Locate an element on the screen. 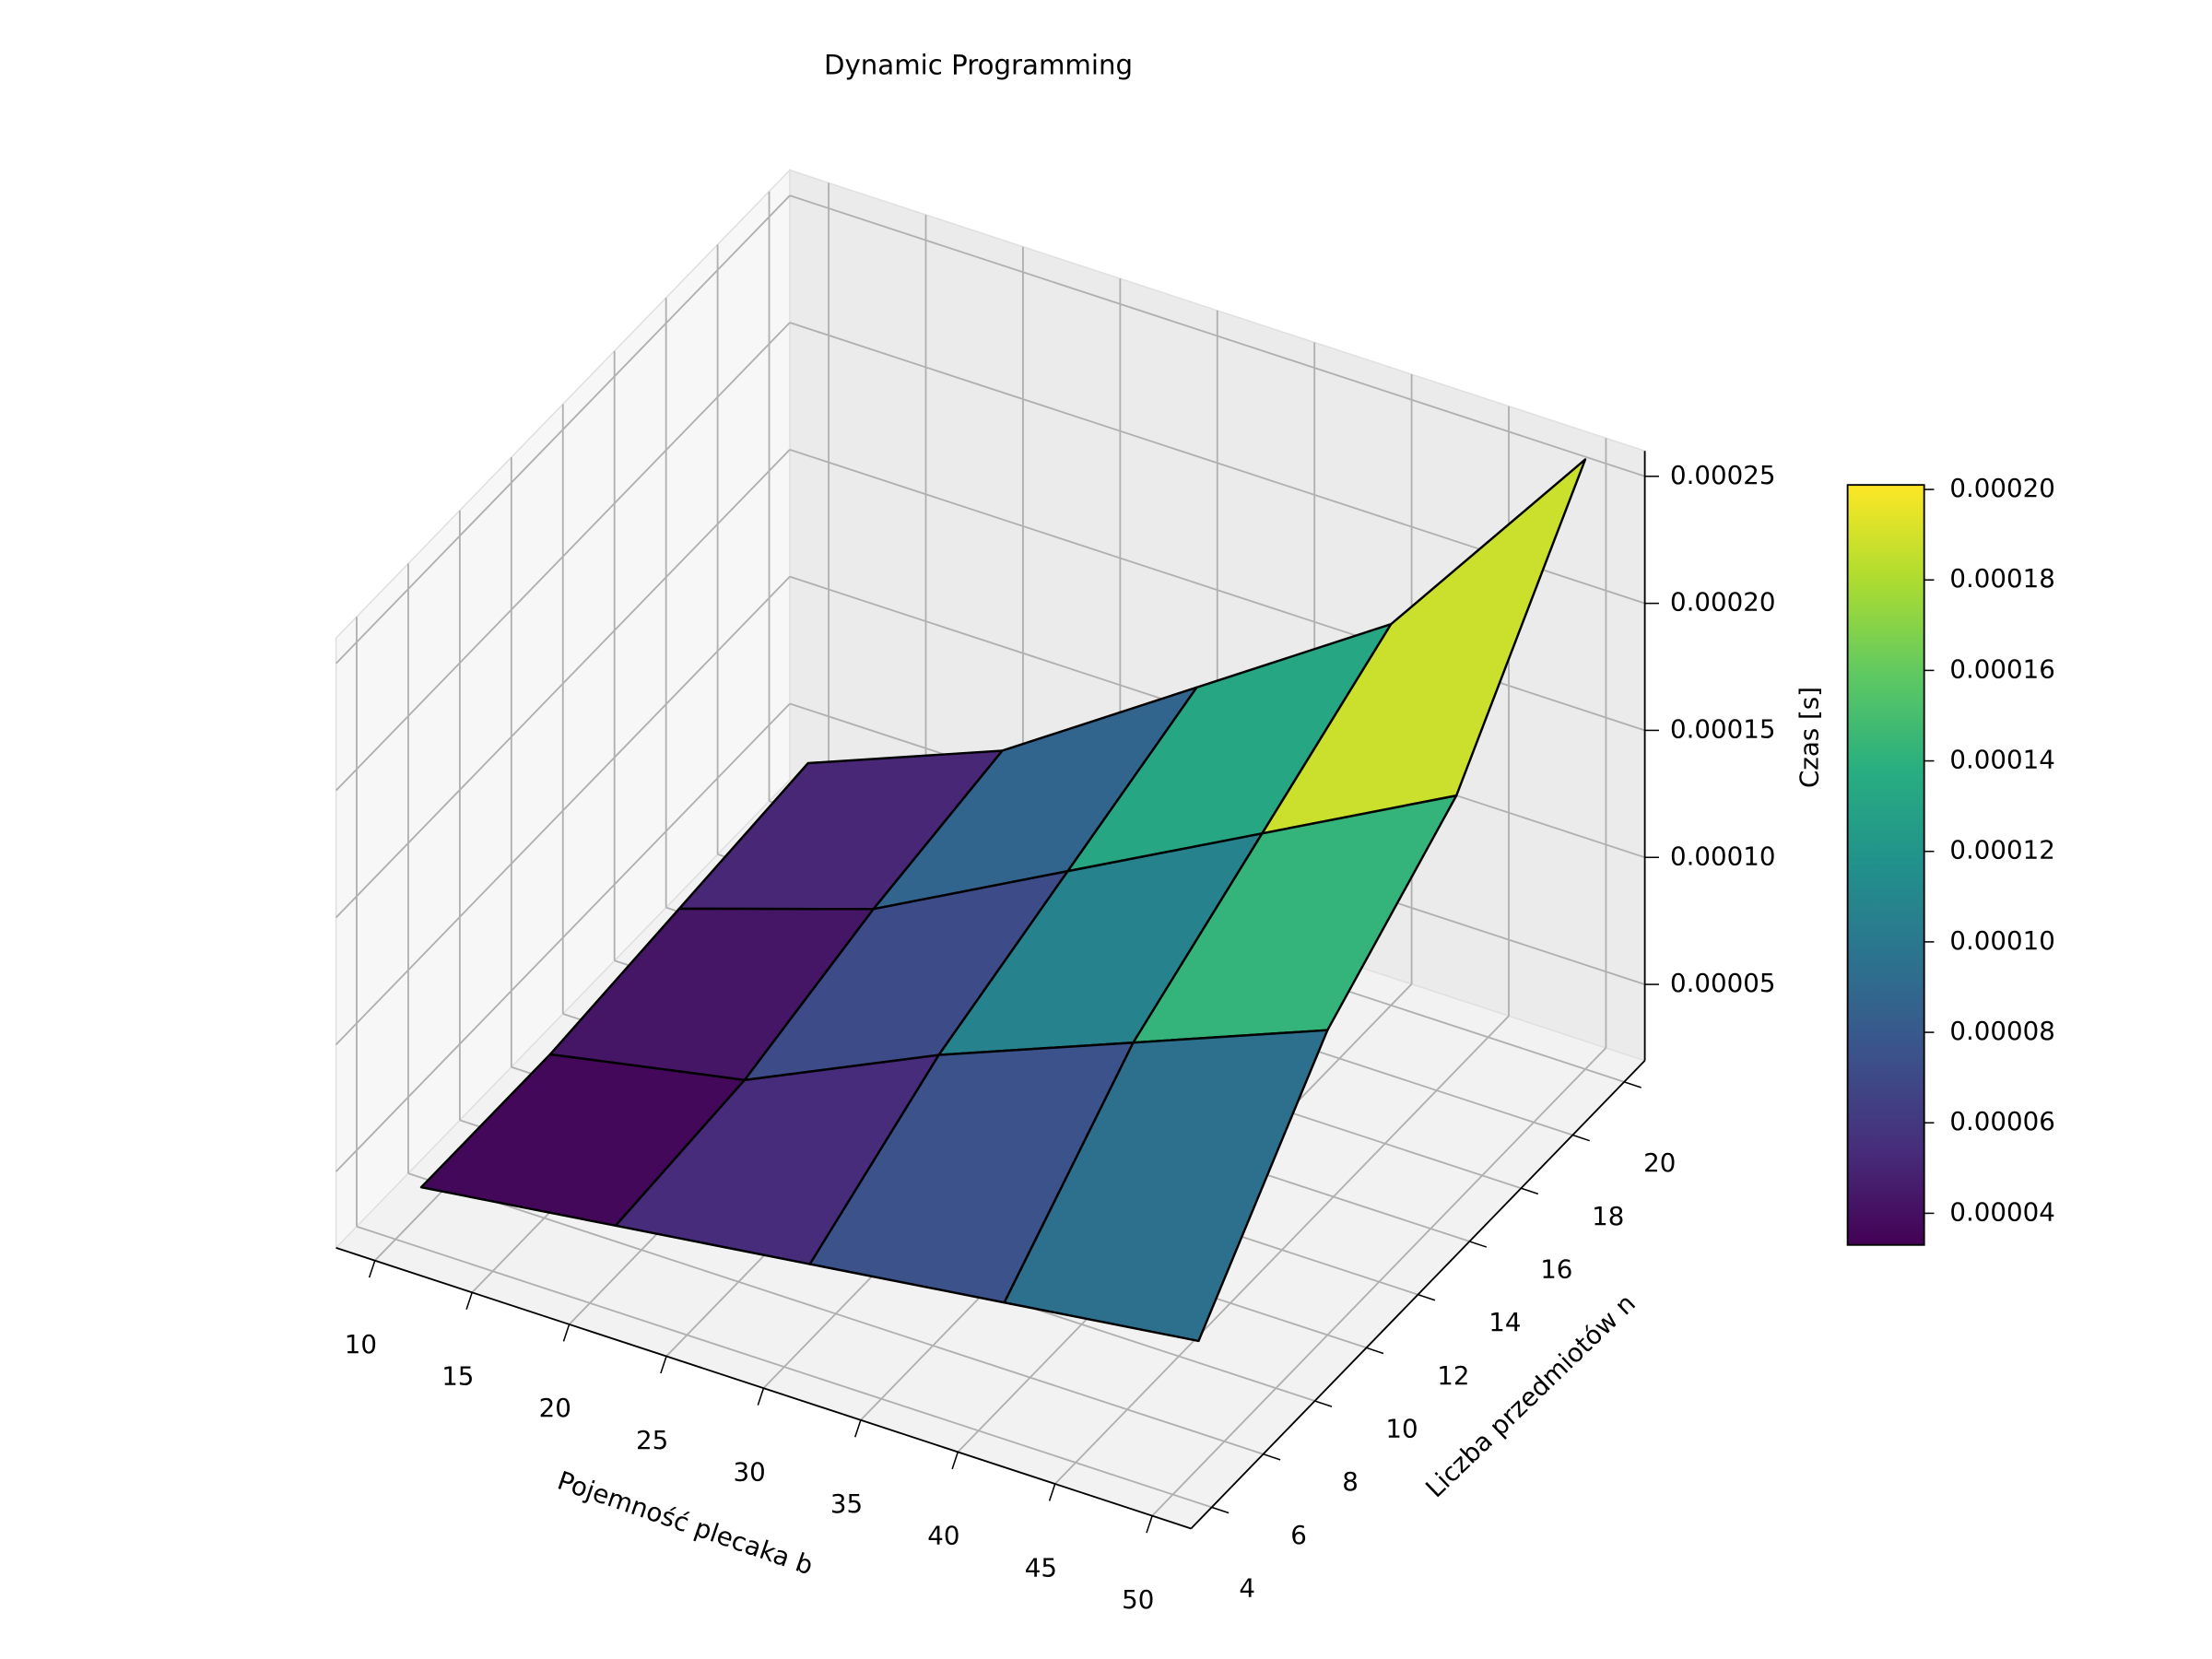 The image size is (2212, 1659). x-tick-label: 50 is located at coordinates (1138, 1599).